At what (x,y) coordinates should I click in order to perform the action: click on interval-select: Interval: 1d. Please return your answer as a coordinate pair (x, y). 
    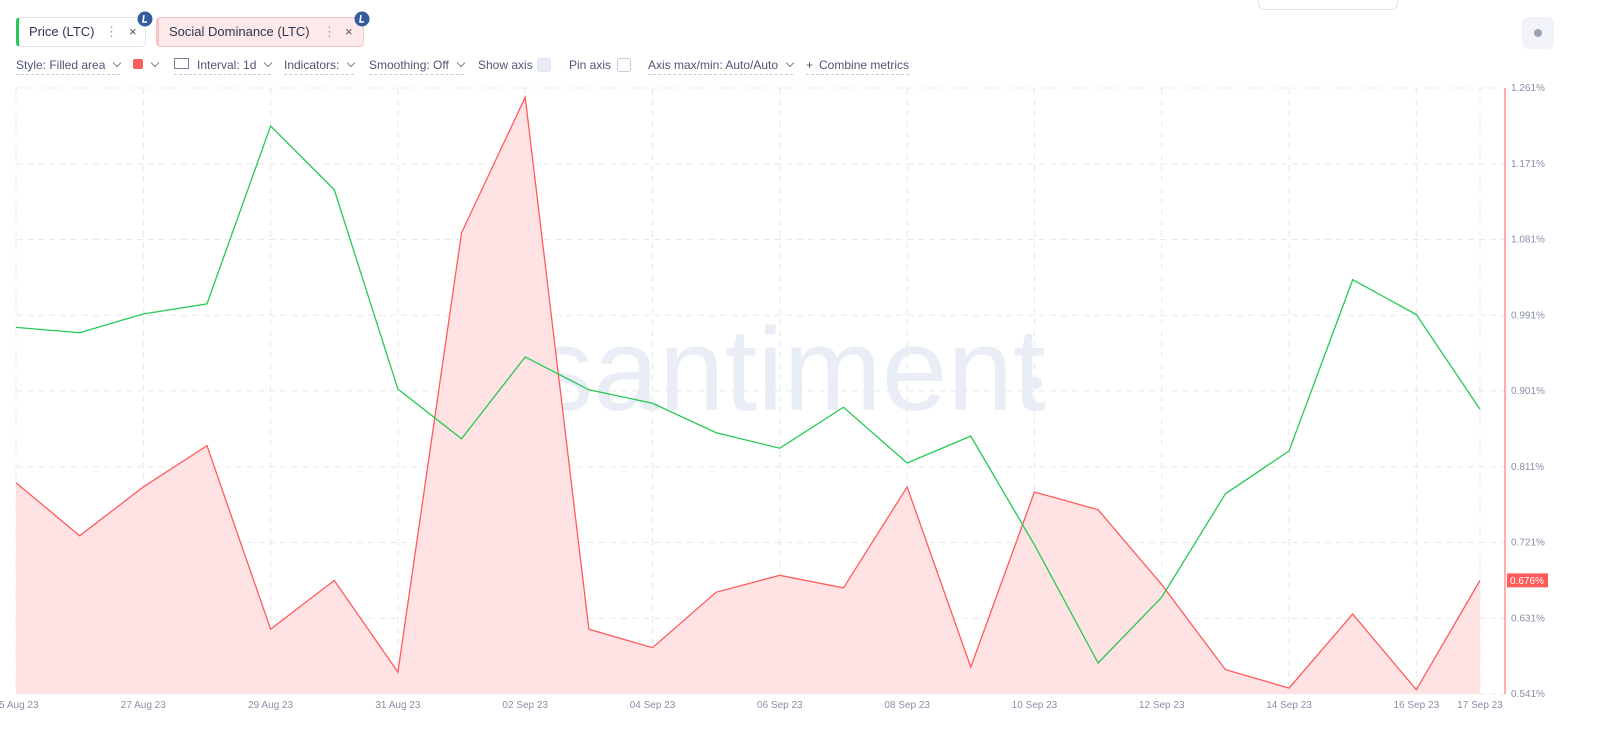
    Looking at the image, I should click on (223, 66).